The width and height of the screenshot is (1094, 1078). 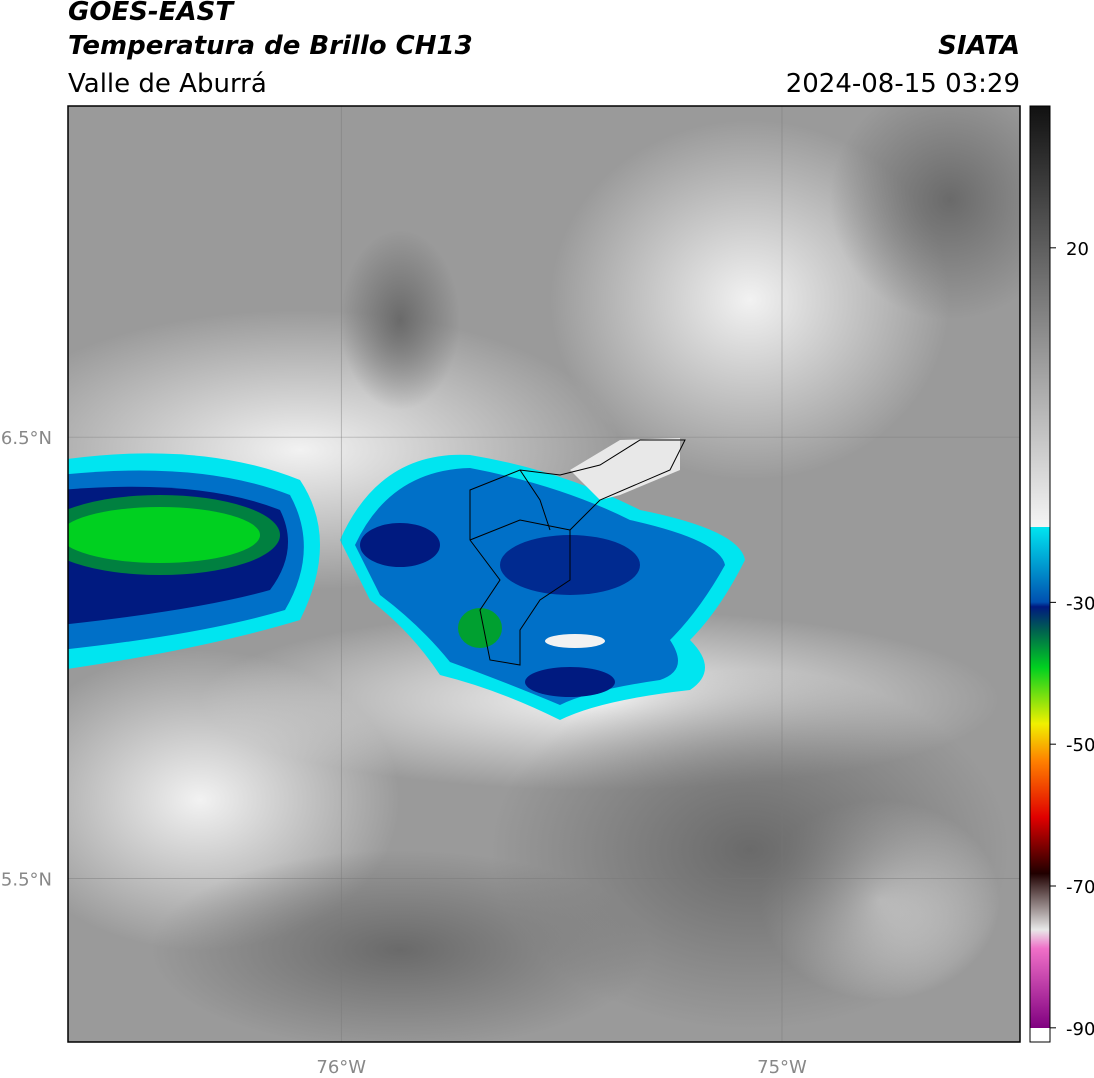 What do you see at coordinates (1080, 1029) in the screenshot?
I see `colorbar-tick-label: -90` at bounding box center [1080, 1029].